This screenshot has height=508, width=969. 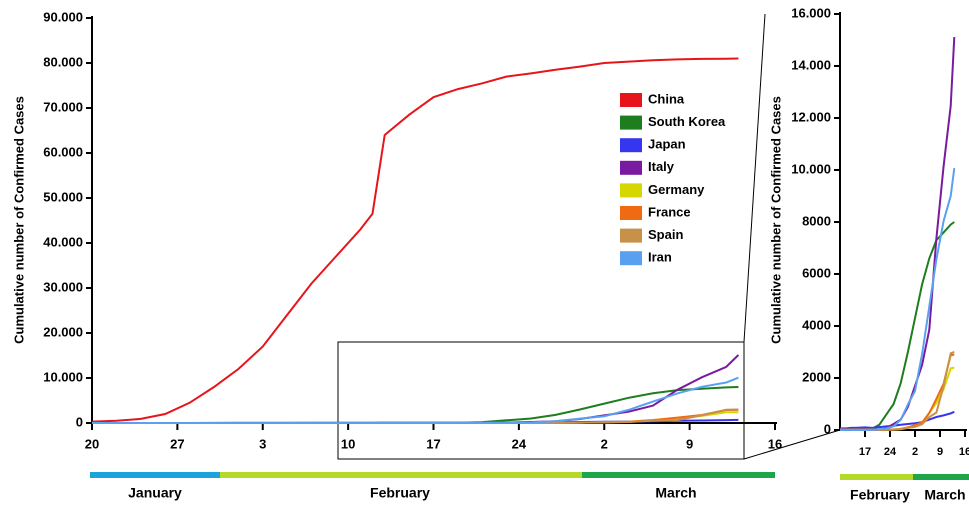 What do you see at coordinates (816, 220) in the screenshot?
I see `y-tick-label: 8000` at bounding box center [816, 220].